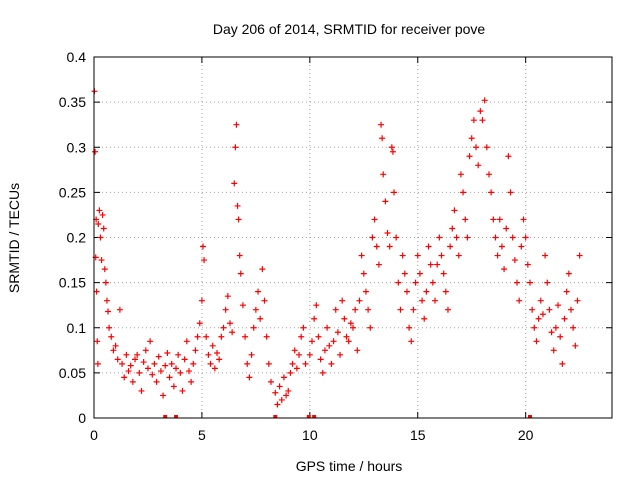 The image size is (640, 480). Describe the element at coordinates (77, 147) in the screenshot. I see `y-tick-label: 0.3` at that location.